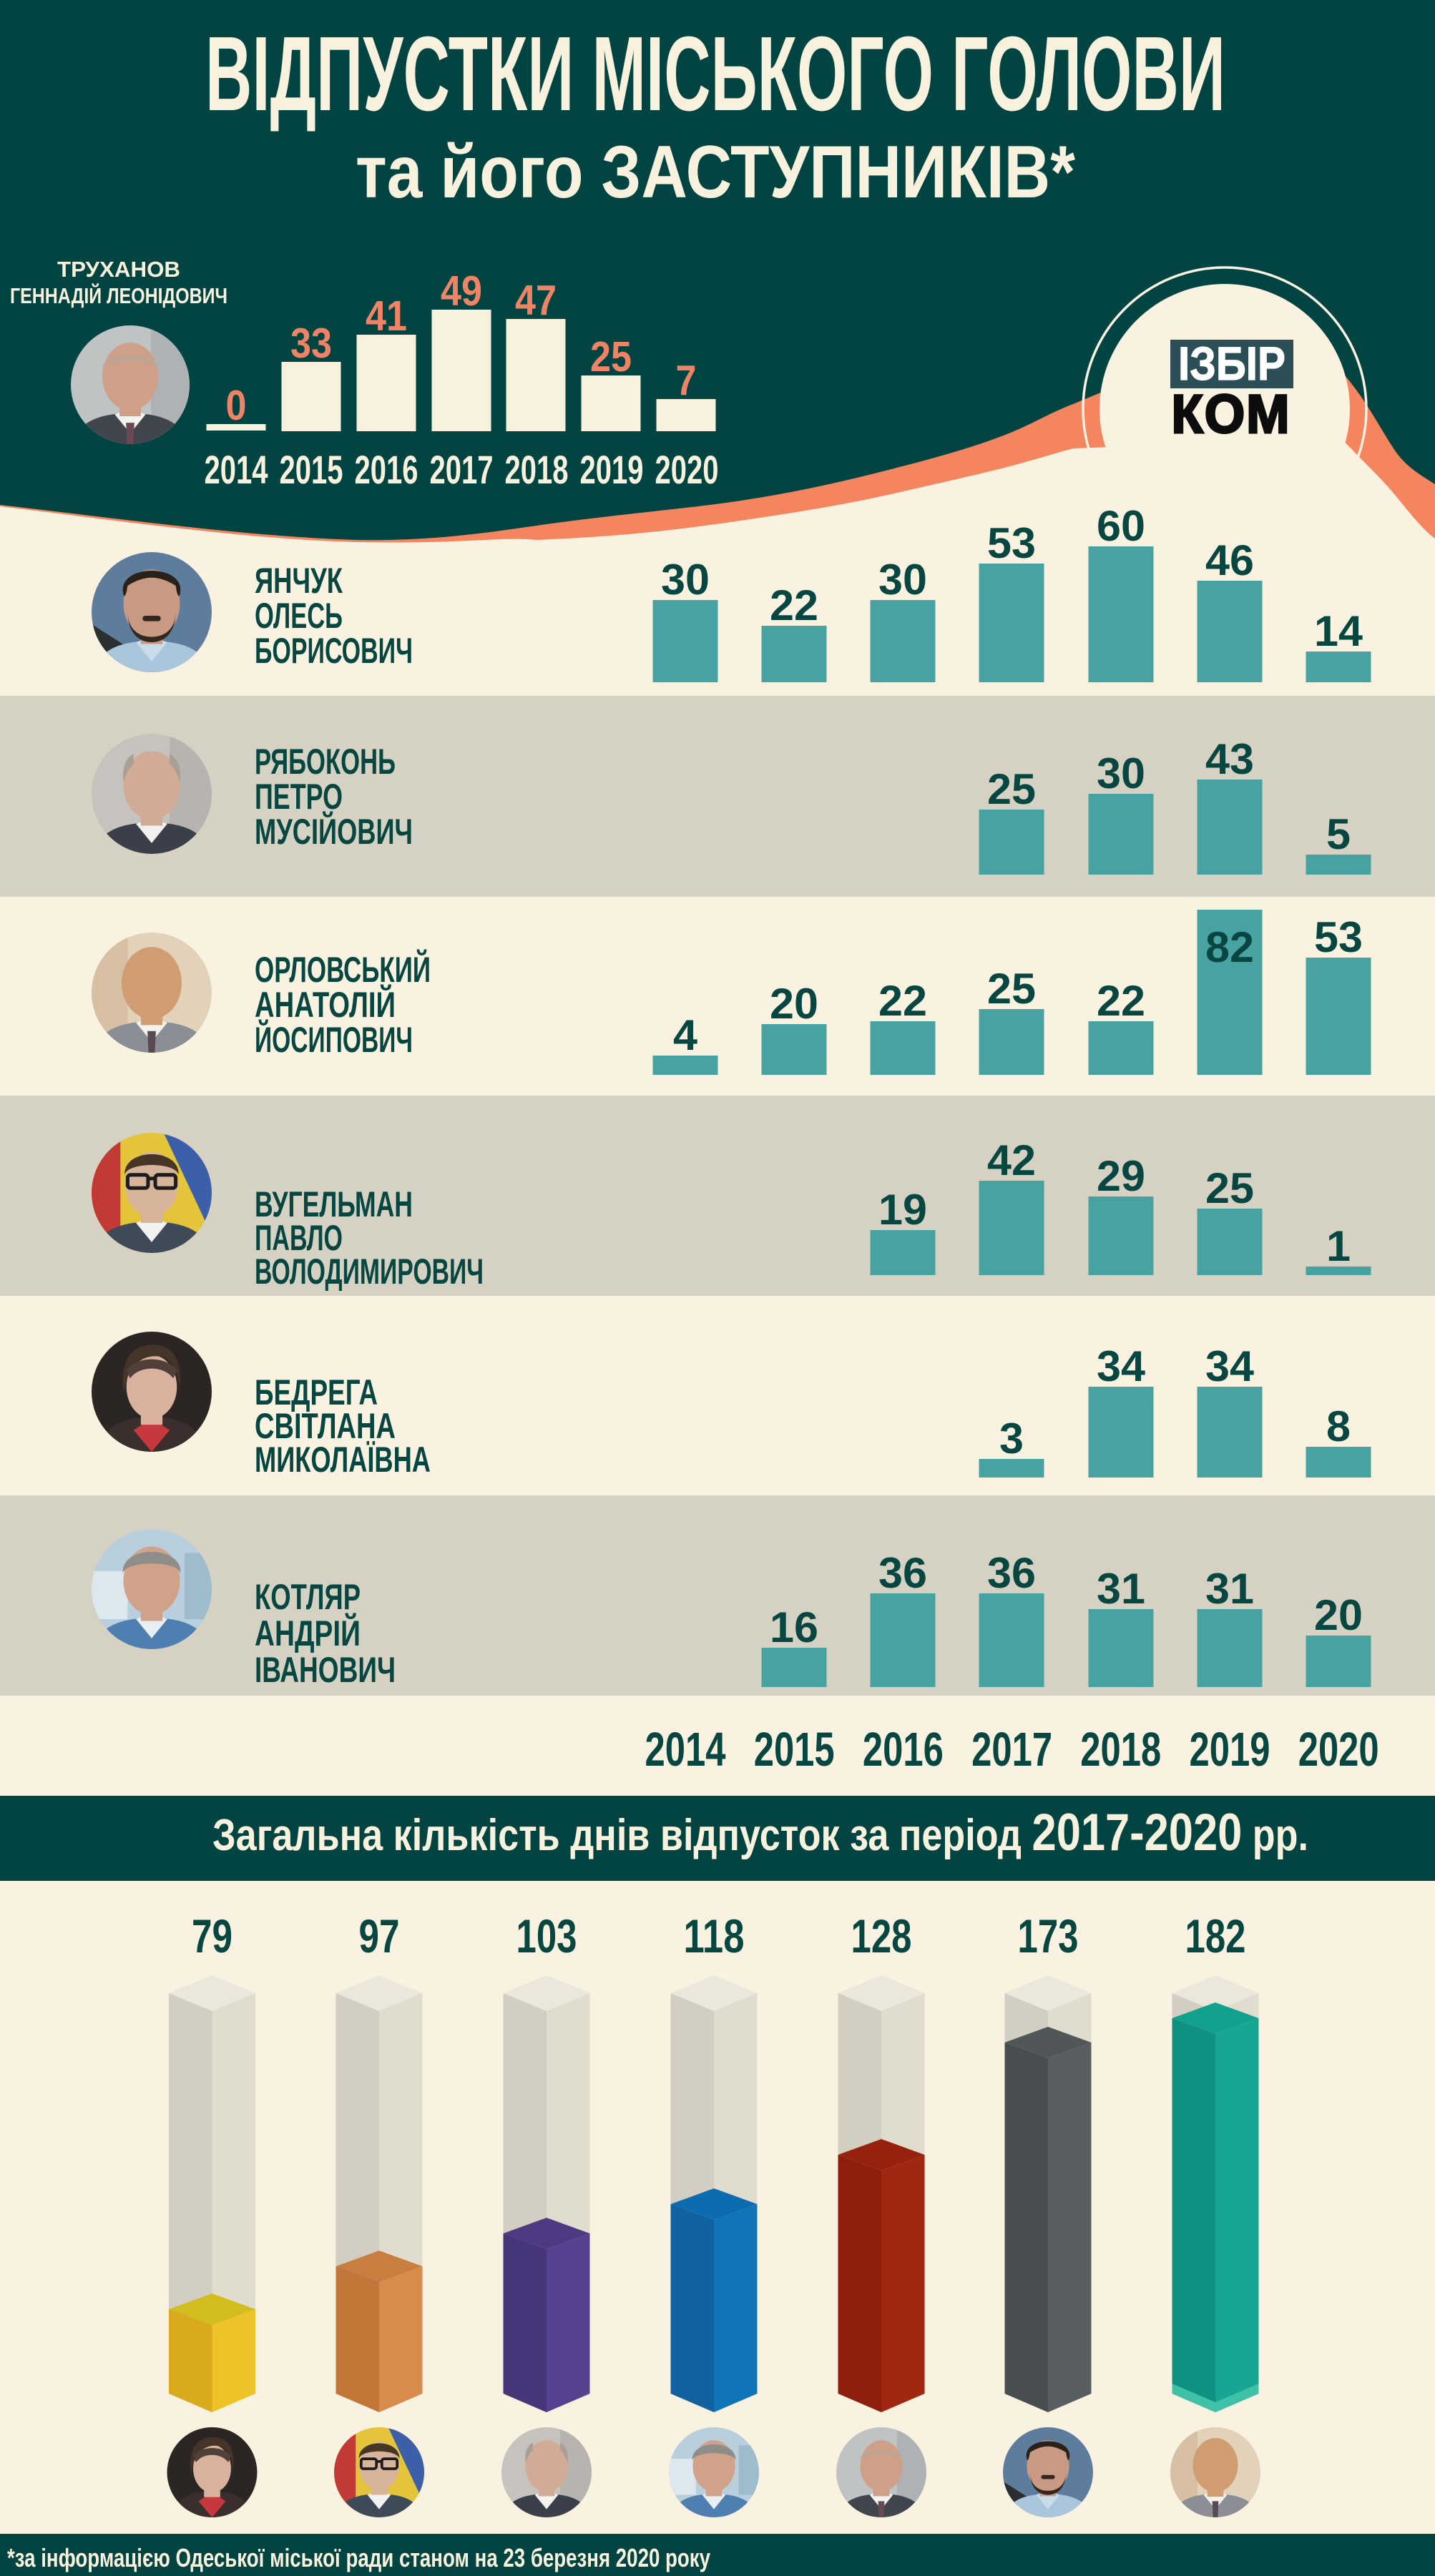  What do you see at coordinates (299, 1238) in the screenshot?
I see `svg-text: ПАВЛО` at bounding box center [299, 1238].